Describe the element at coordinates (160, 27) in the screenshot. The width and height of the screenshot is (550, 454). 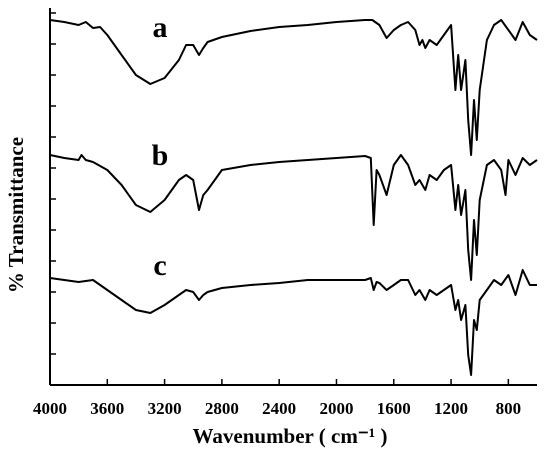
I see `series-label: a` at that location.